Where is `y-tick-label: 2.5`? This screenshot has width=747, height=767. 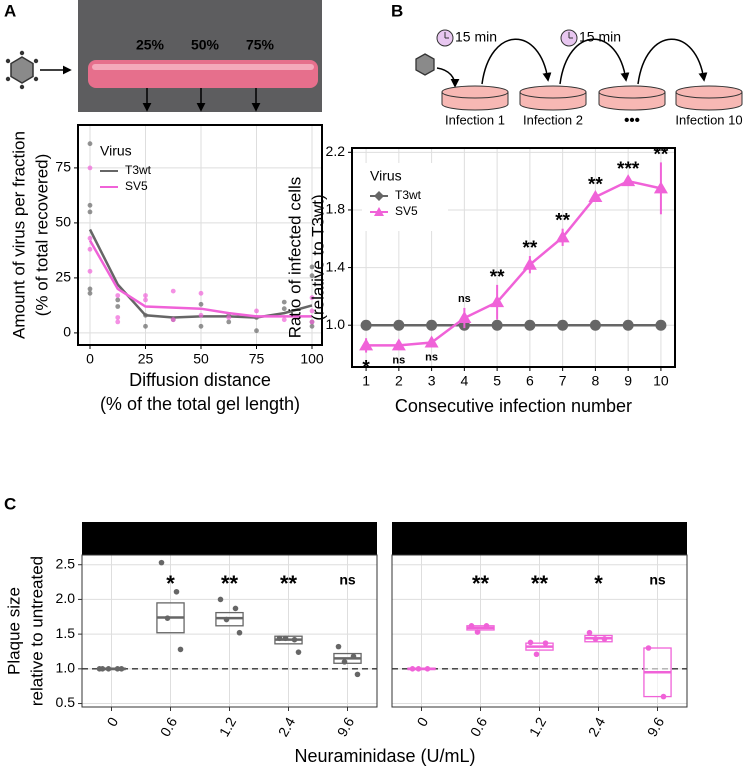 y-tick-label: 2.5 is located at coordinates (66, 563).